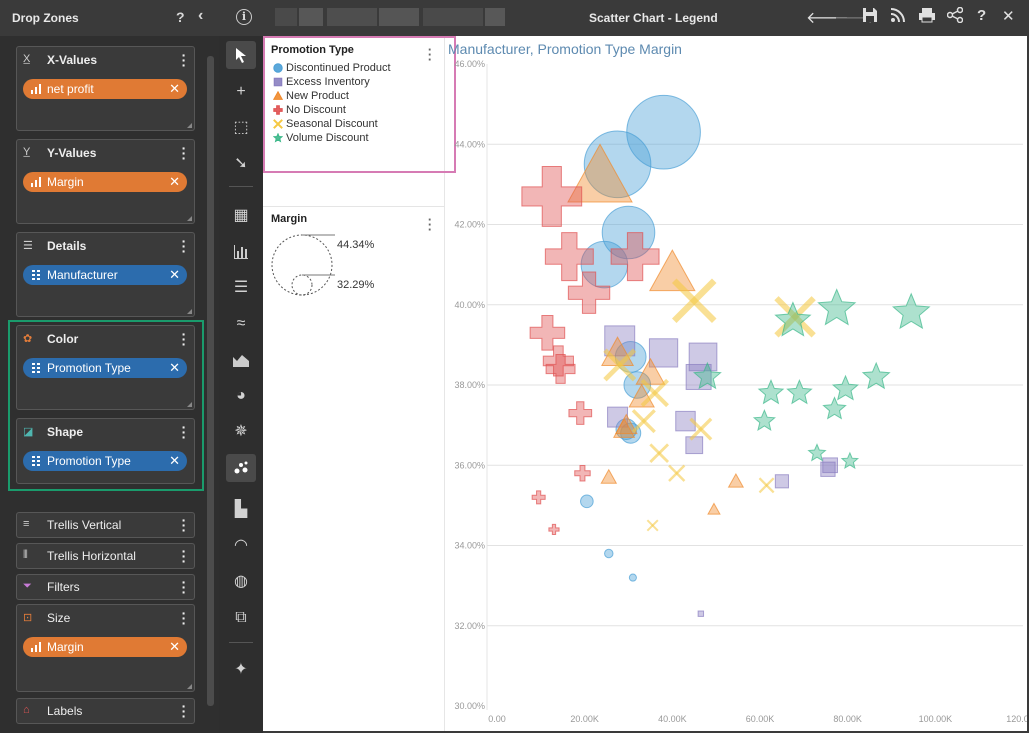 This screenshot has width=1029, height=733. What do you see at coordinates (241, 669) in the screenshot?
I see `sparkle-icon: ✦` at bounding box center [241, 669].